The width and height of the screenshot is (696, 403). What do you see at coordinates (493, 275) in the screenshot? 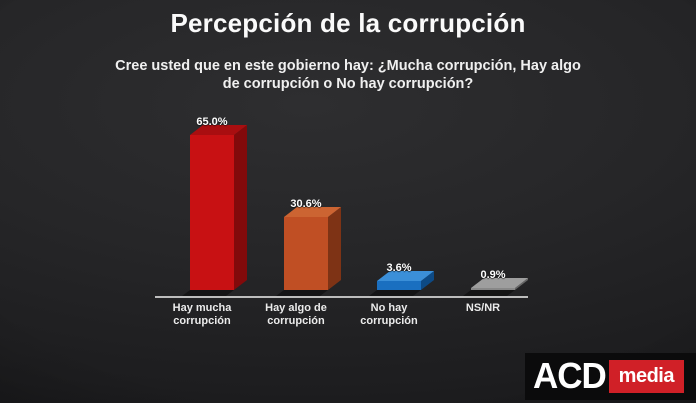
I see `bar-value-label: 0.9%` at bounding box center [493, 275].